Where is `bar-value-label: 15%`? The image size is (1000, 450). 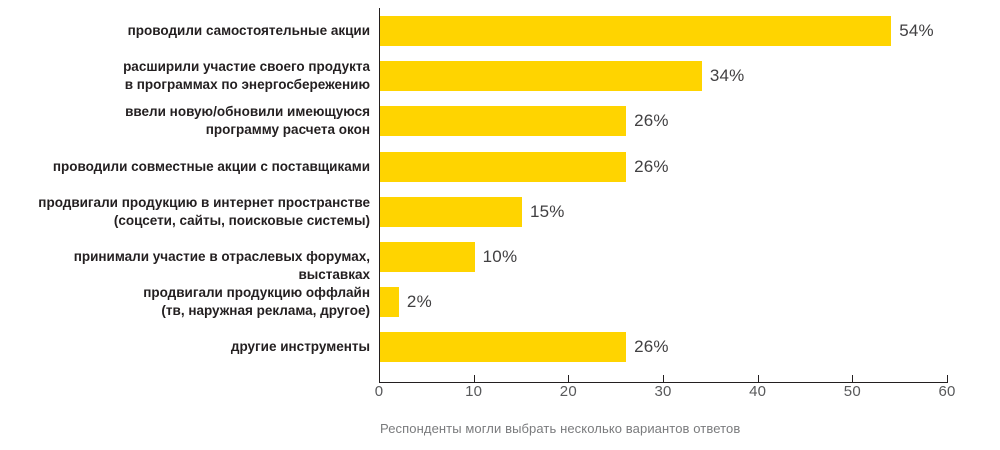
bar-value-label: 15% is located at coordinates (547, 211).